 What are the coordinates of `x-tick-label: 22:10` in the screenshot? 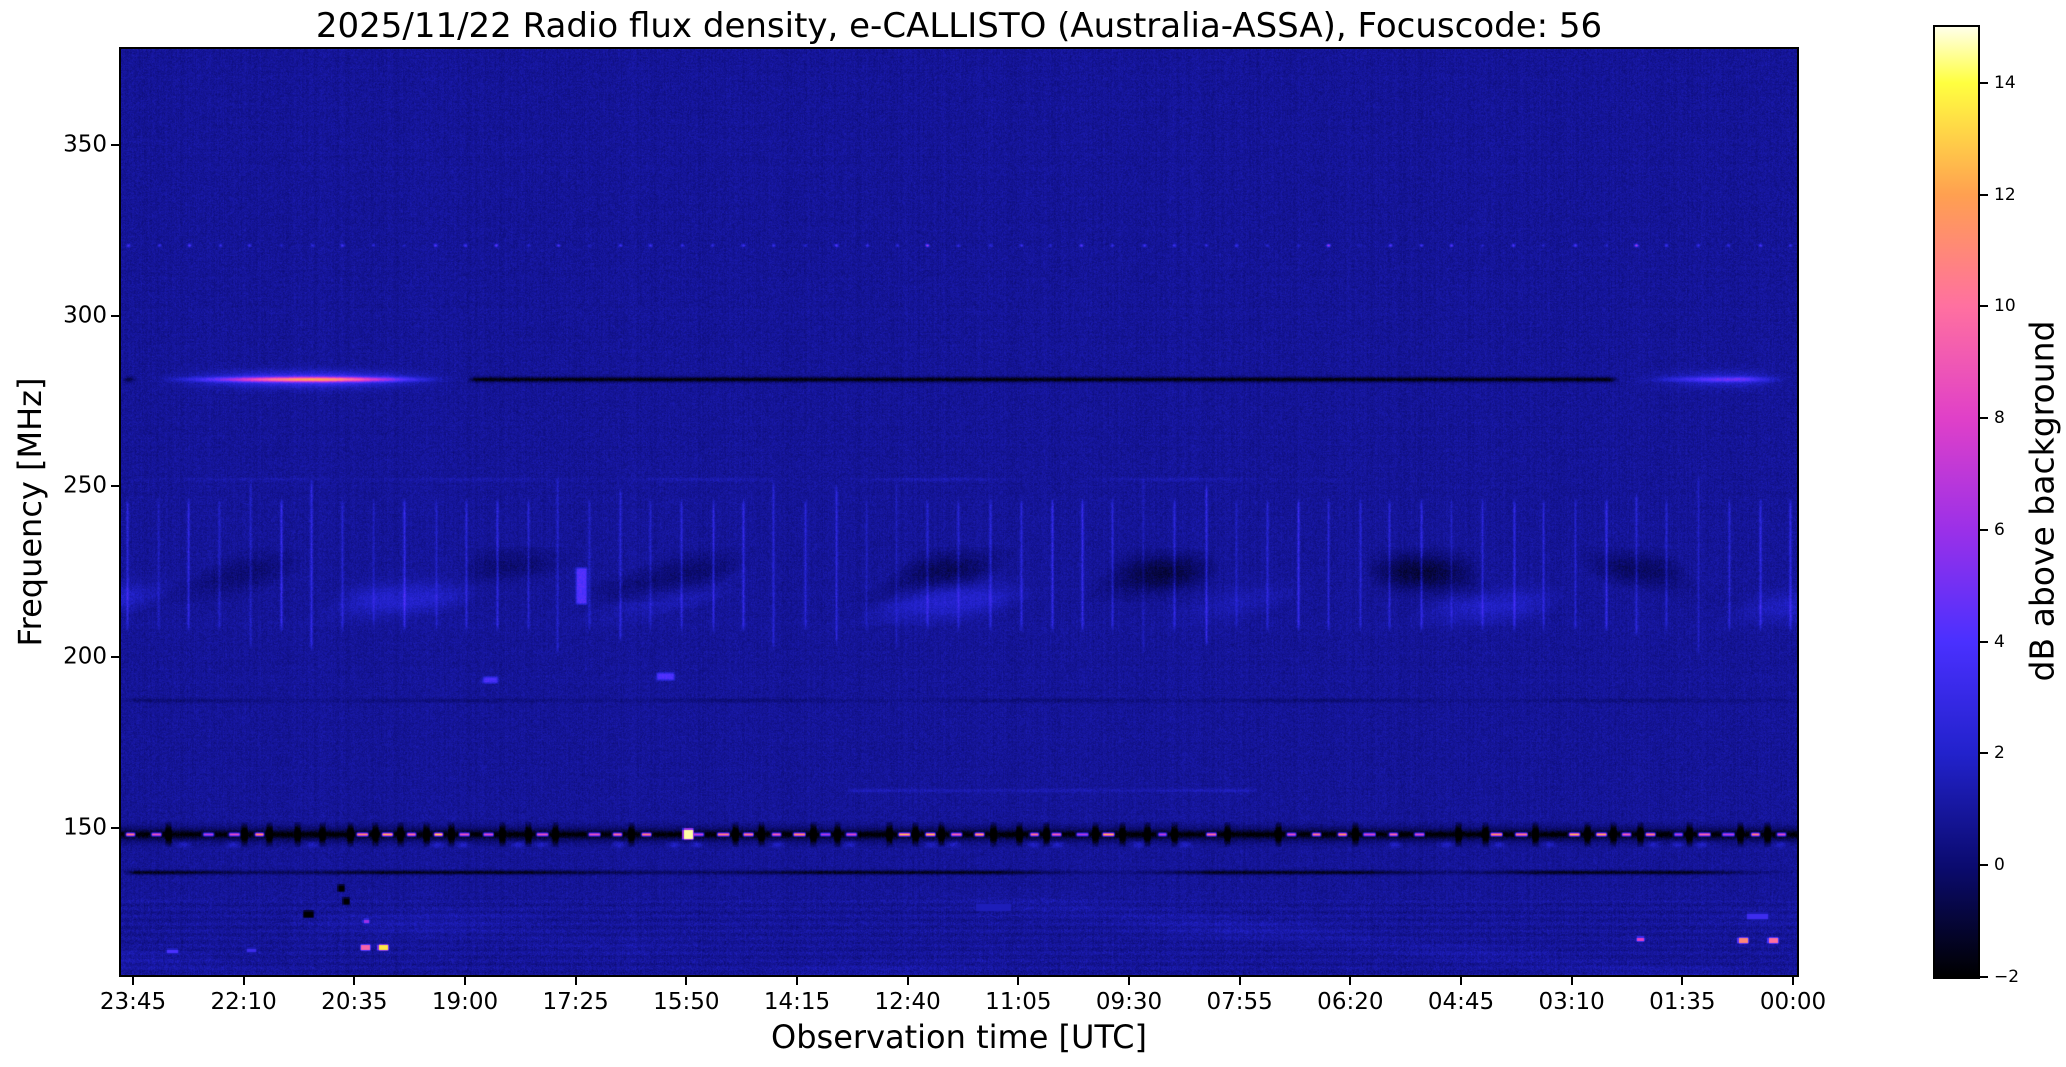 It's located at (243, 1002).